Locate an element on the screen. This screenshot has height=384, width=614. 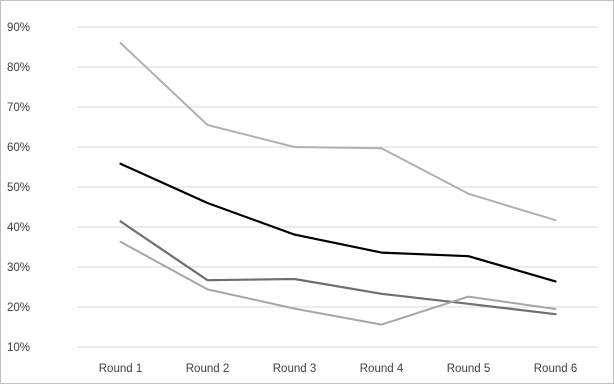
y-tick-label: 20% is located at coordinates (18, 308).